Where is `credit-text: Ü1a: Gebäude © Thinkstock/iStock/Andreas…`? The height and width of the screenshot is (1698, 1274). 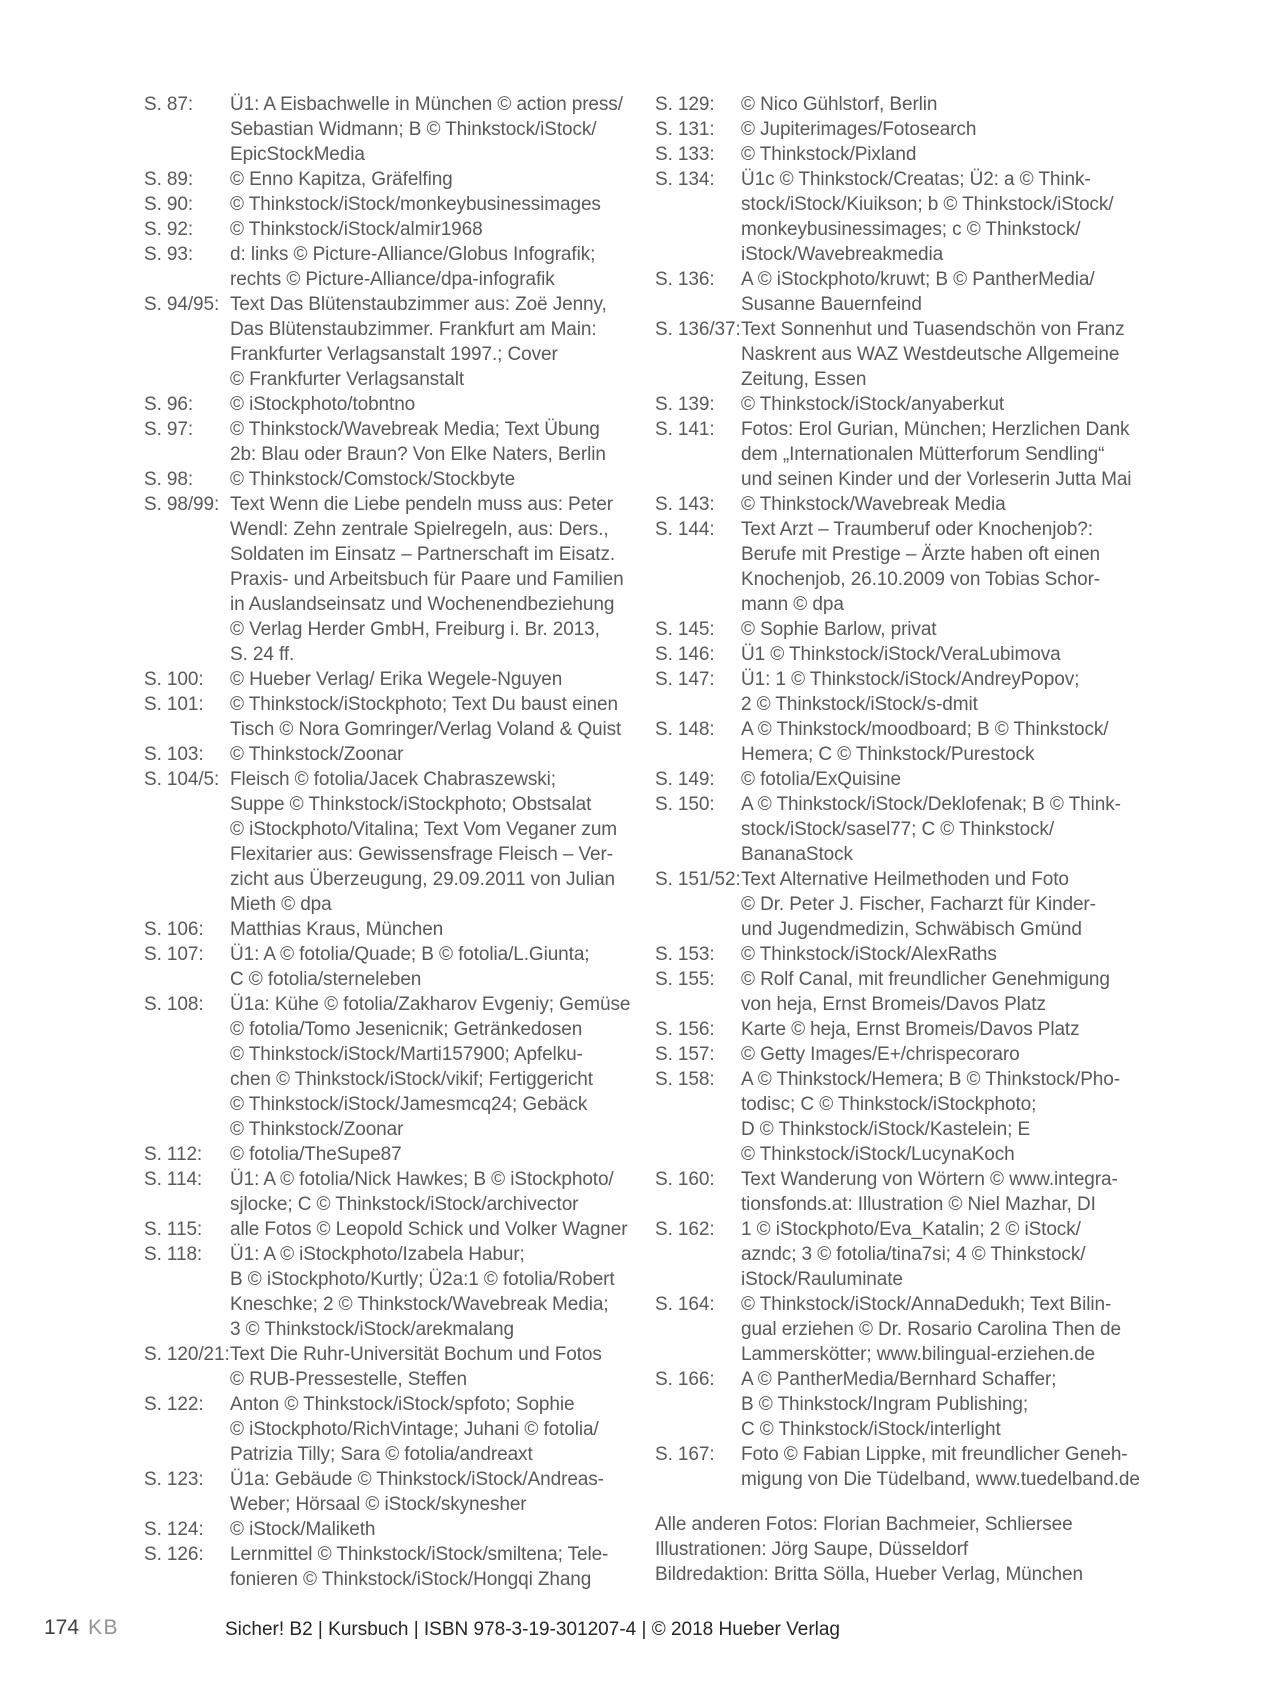 credit-text: Ü1a: Gebäude © Thinkstock/iStock/Andreas… is located at coordinates (417, 1492).